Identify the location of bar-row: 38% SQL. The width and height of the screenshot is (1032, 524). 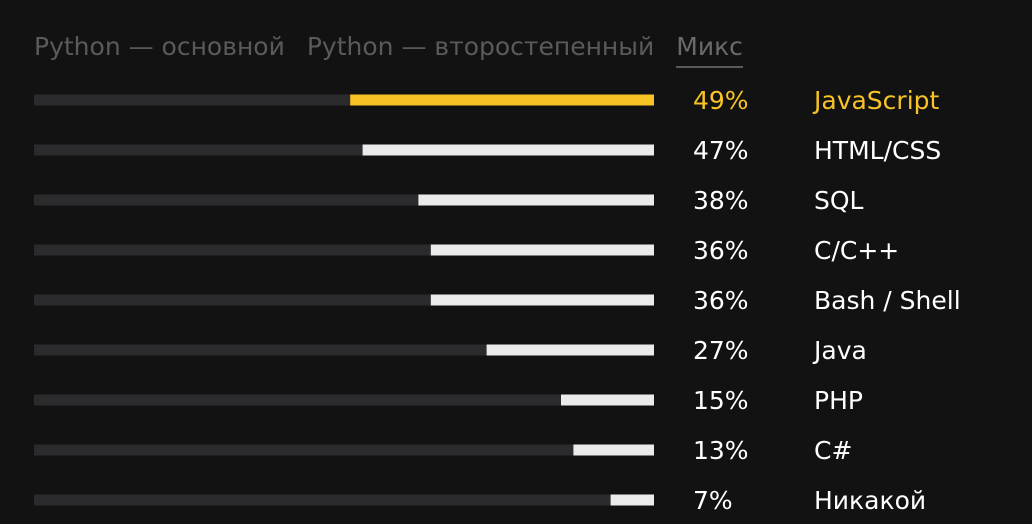
(449, 200).